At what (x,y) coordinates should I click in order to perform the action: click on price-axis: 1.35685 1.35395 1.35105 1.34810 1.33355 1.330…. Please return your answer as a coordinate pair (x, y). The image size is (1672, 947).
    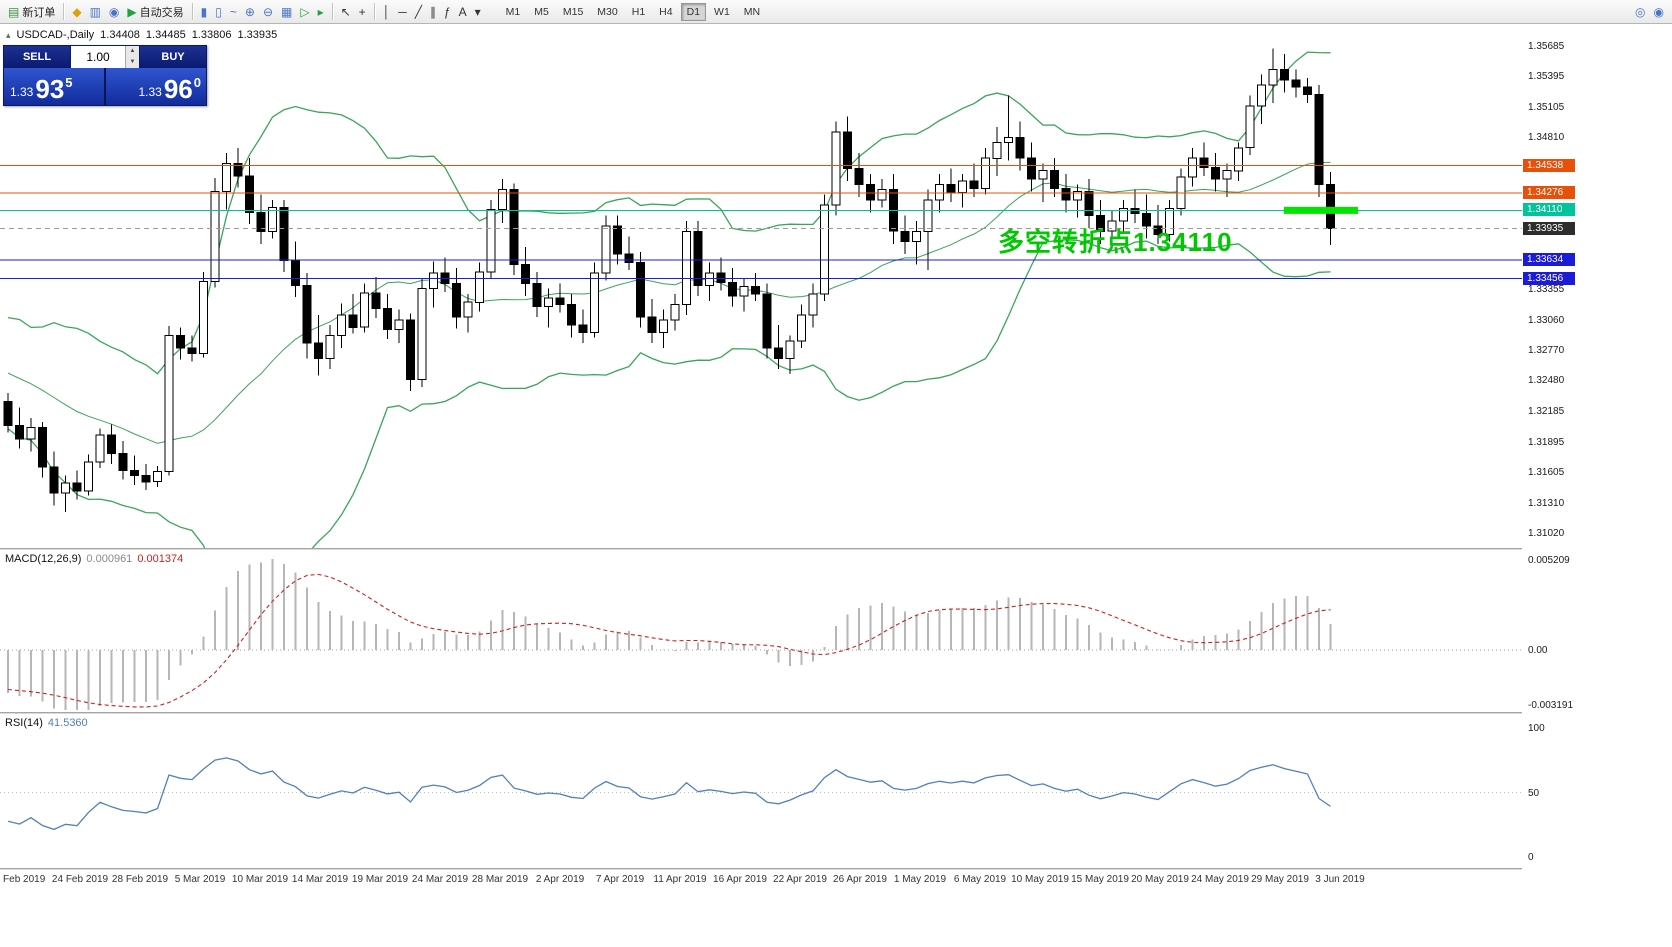
    Looking at the image, I should click on (1597, 457).